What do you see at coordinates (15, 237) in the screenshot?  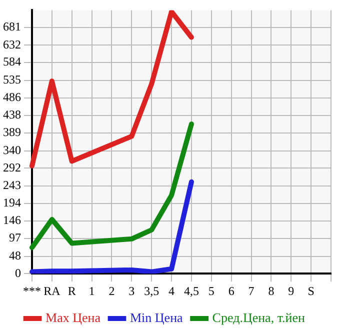 I see `y-tick-label: 97` at bounding box center [15, 237].